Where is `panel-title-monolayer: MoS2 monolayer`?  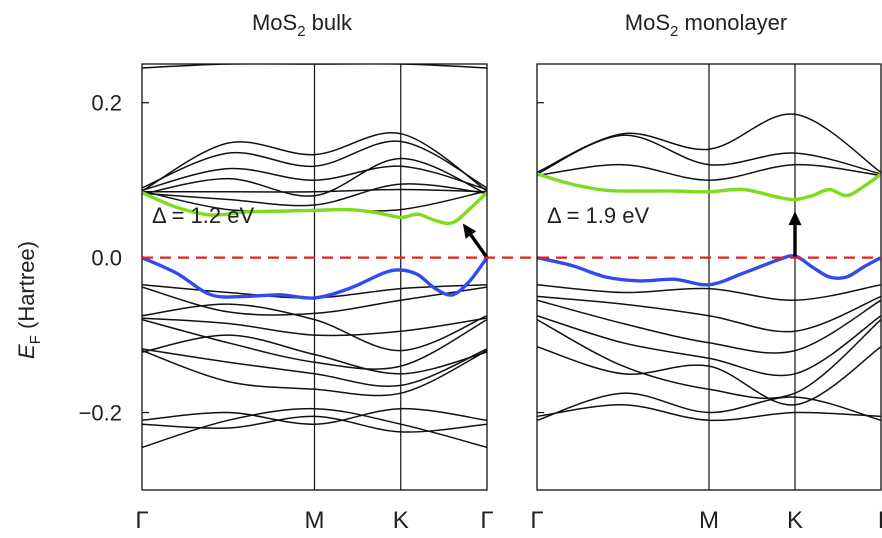
panel-title-monolayer: MoS2 monolayer is located at coordinates (706, 25).